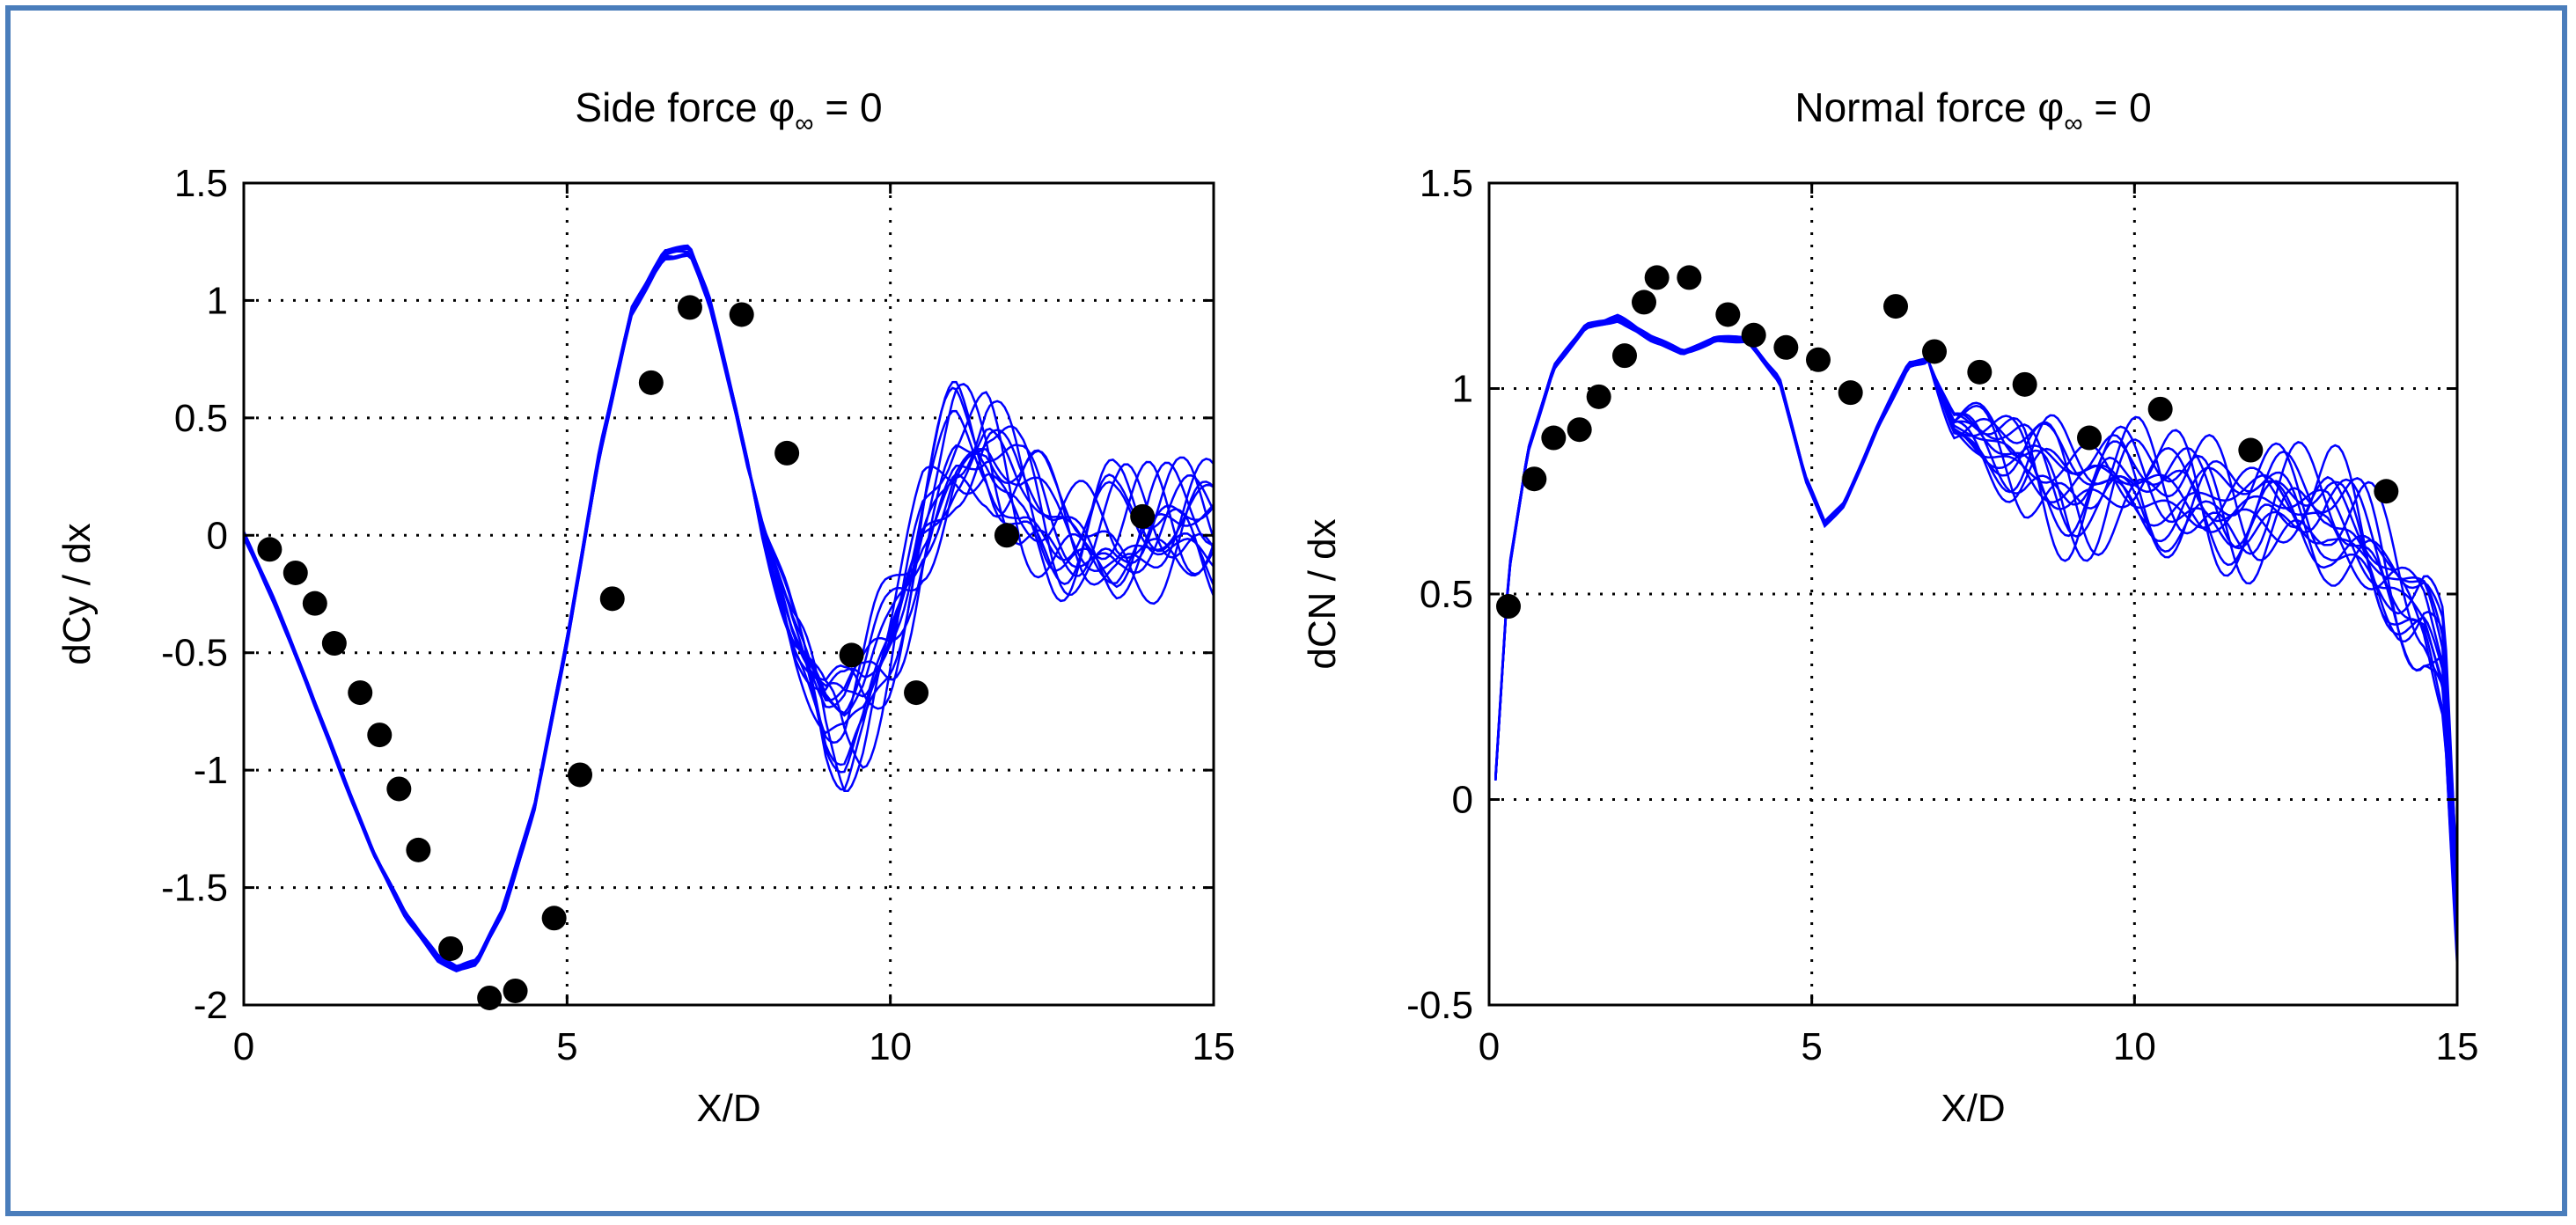 The height and width of the screenshot is (1225, 2576). What do you see at coordinates (728, 1108) in the screenshot?
I see `x-axis-label: X/D` at bounding box center [728, 1108].